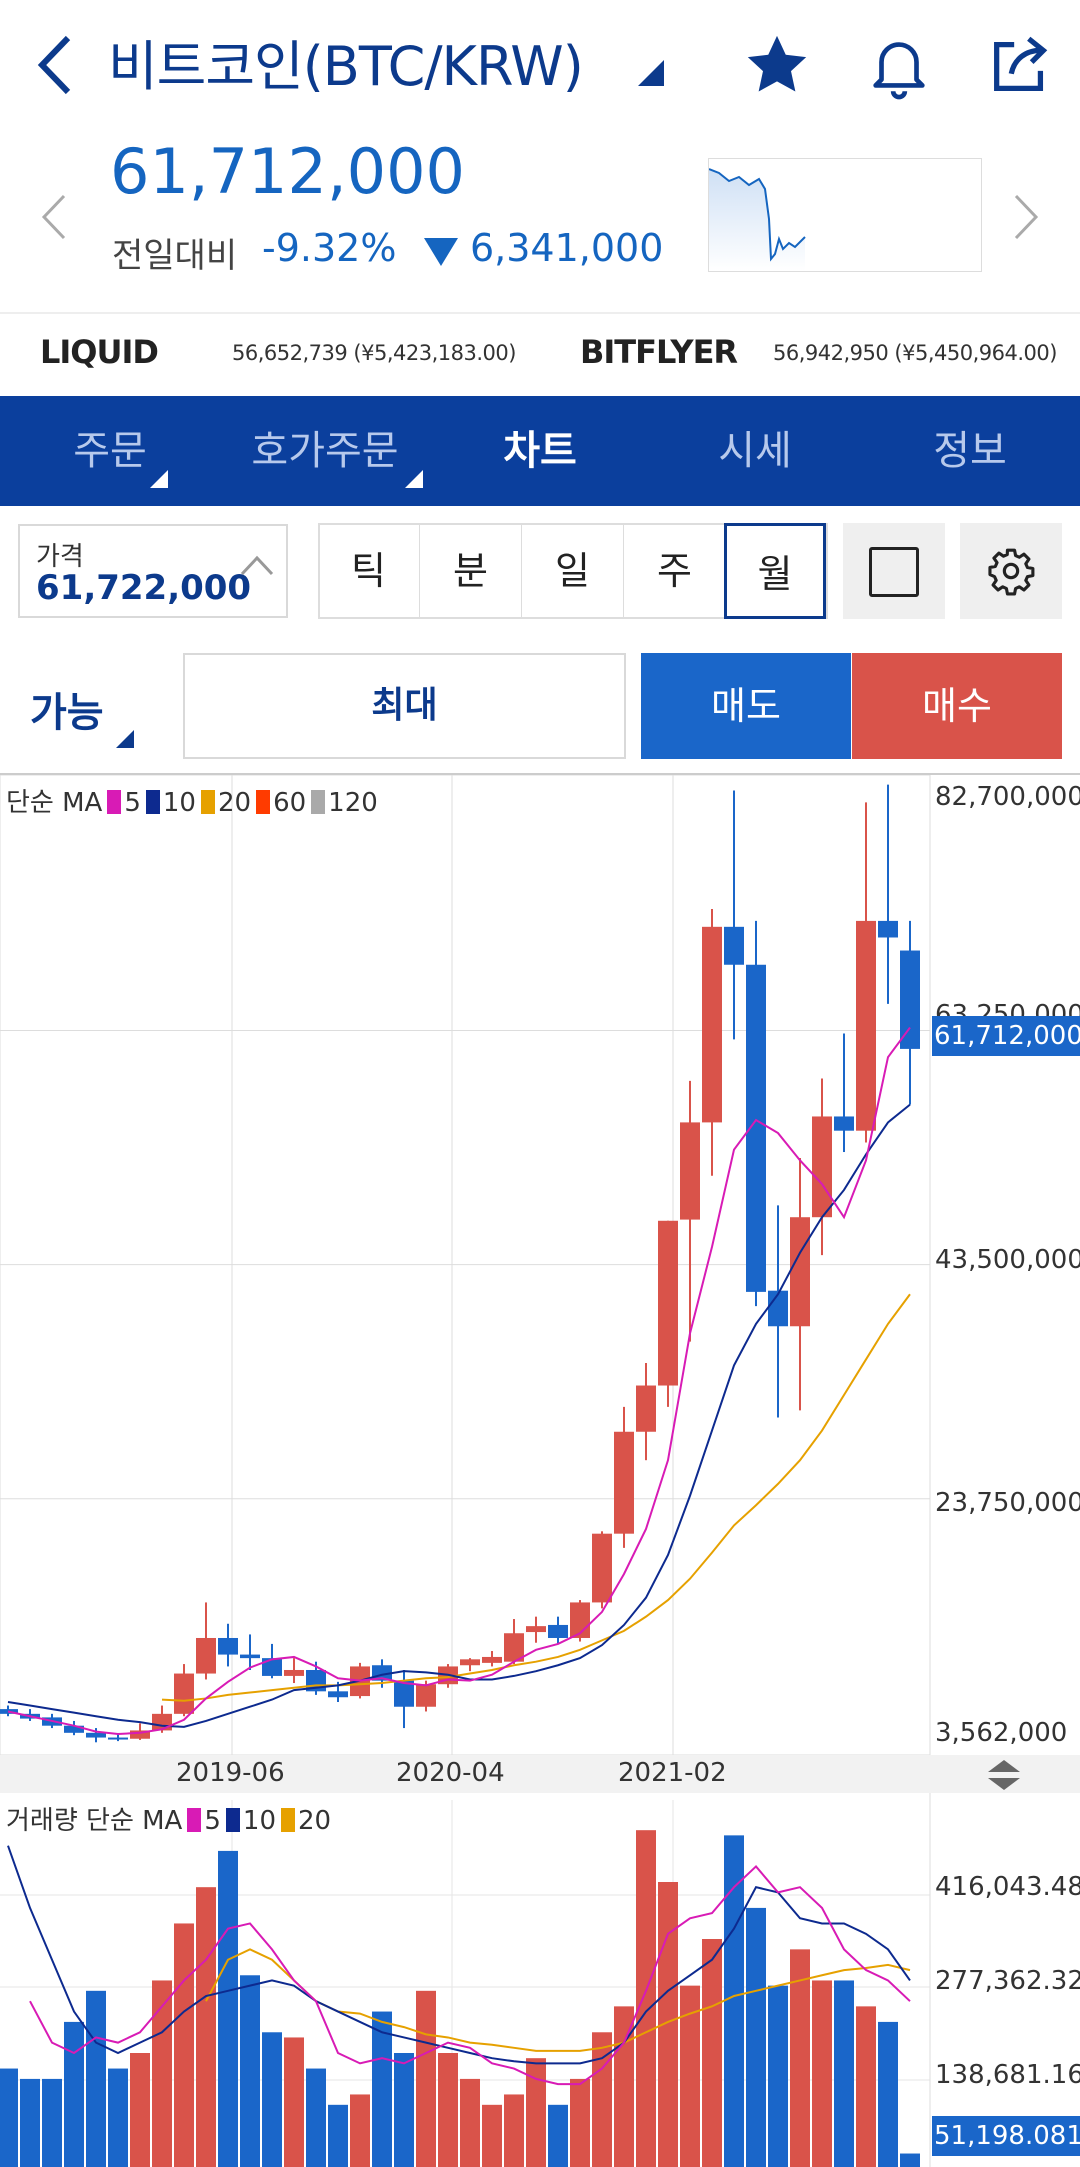 This screenshot has height=2167, width=1080. Describe the element at coordinates (540, 1774) in the screenshot. I see `x-axis-strip` at that location.